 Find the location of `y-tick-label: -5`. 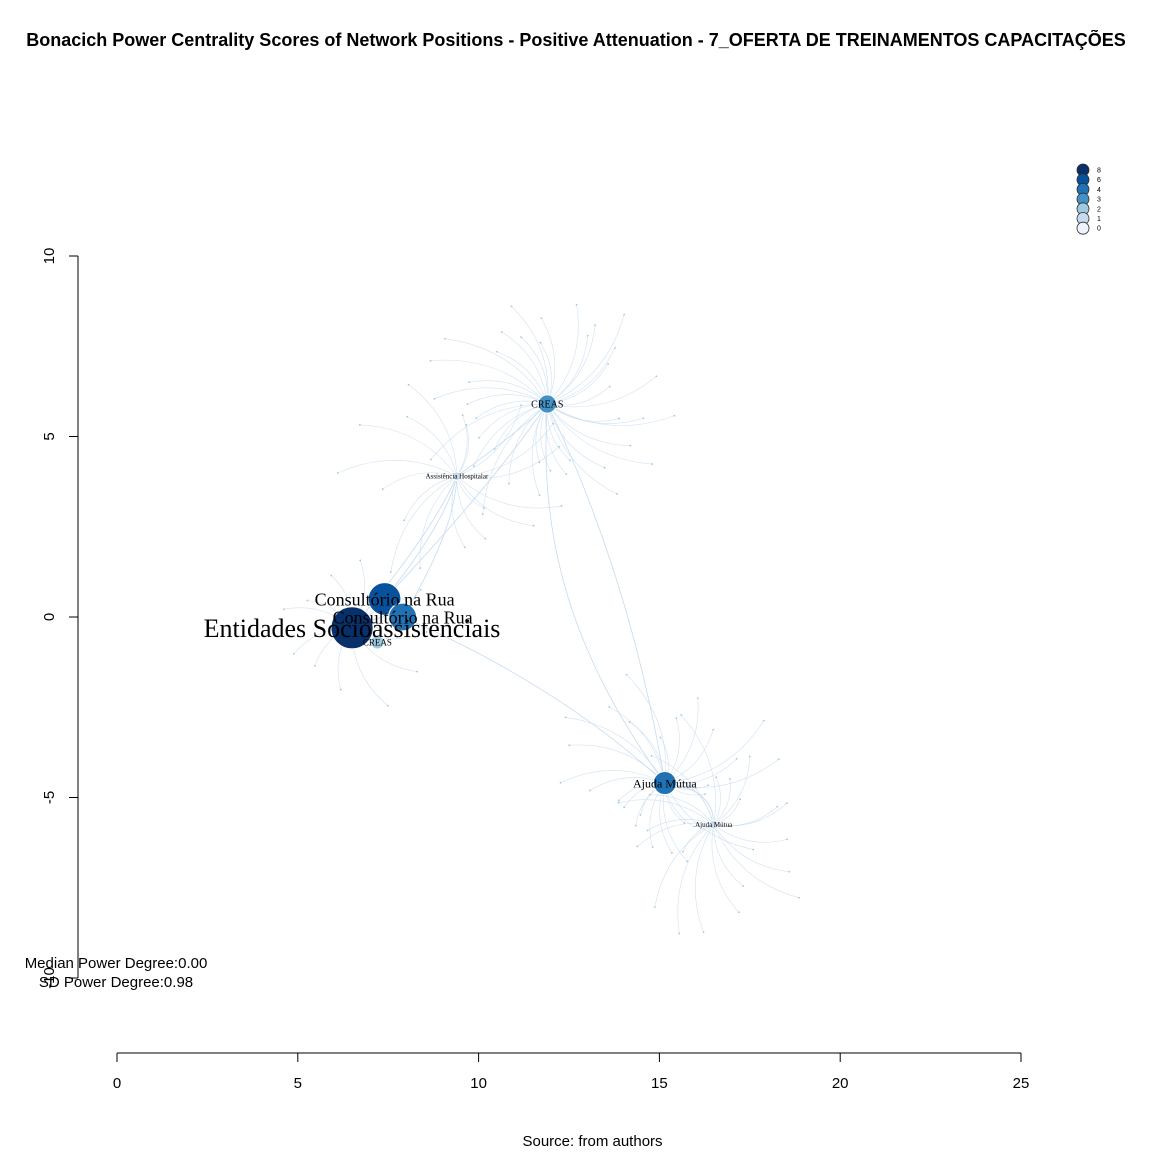

y-tick-label: -5 is located at coordinates (49, 797).